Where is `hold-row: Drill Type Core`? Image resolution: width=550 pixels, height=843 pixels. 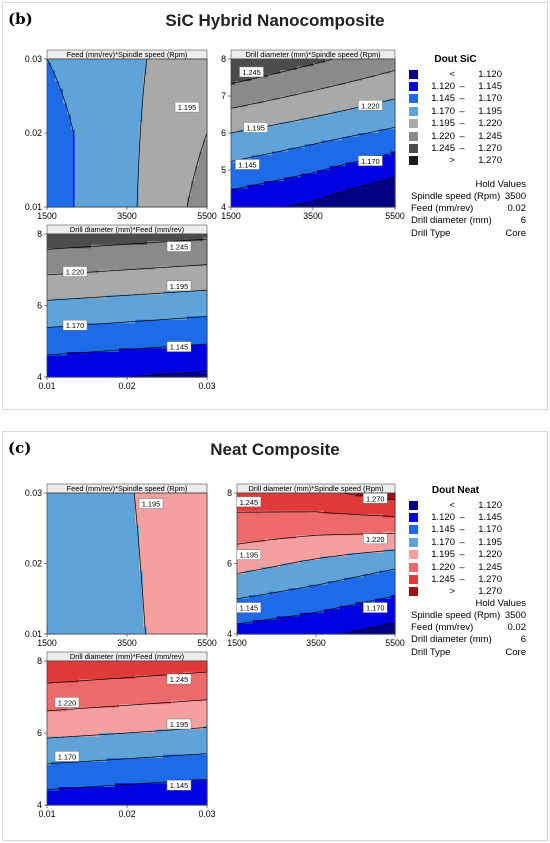
hold-row: Drill Type Core is located at coordinates (468, 234).